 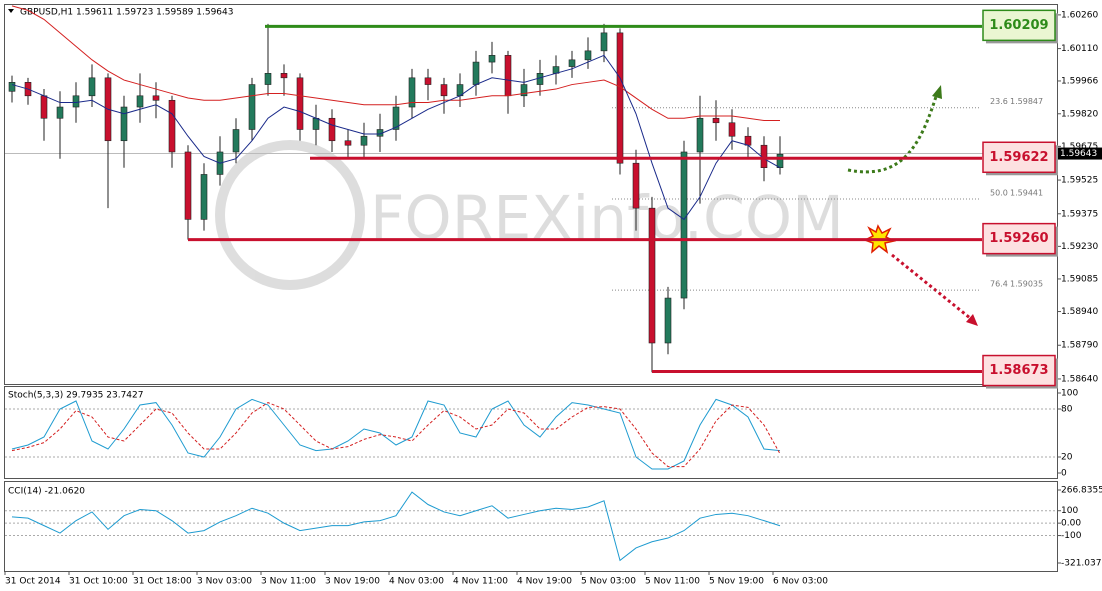 What do you see at coordinates (972, 320) in the screenshot?
I see `down-arrow-head` at bounding box center [972, 320].